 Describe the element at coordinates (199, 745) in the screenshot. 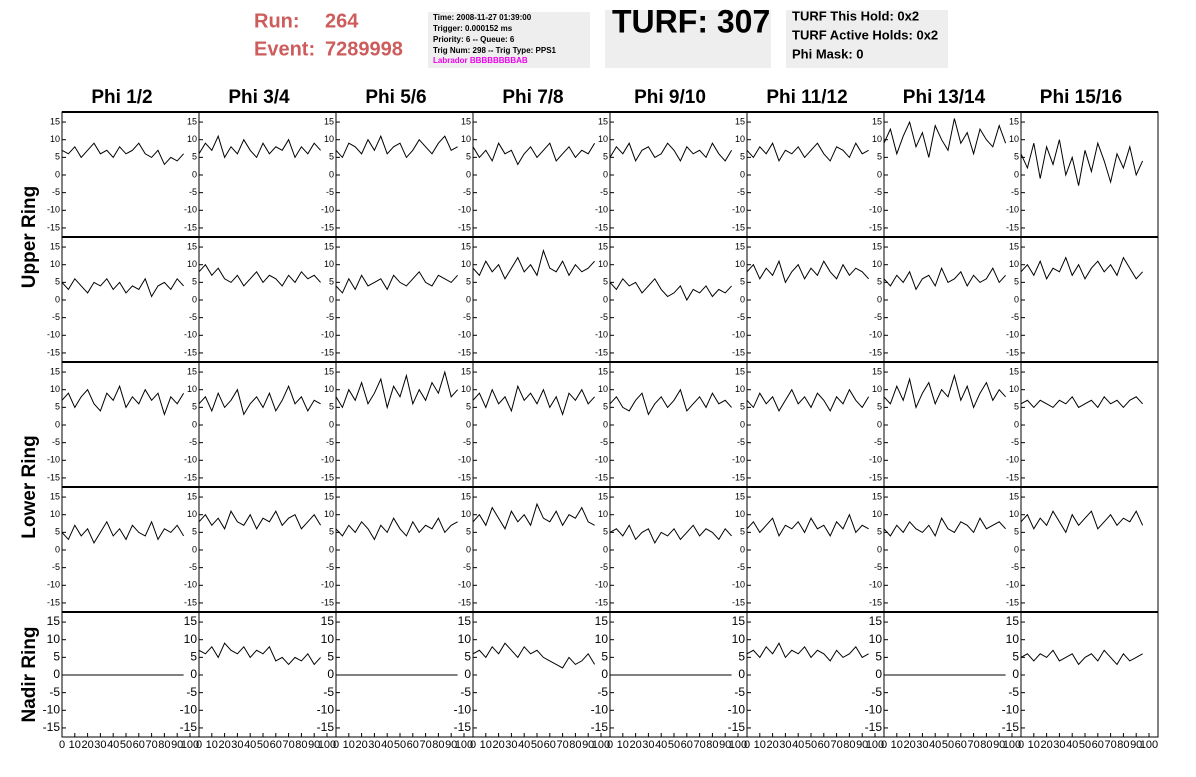

I see `x-tick-label: 0` at that location.